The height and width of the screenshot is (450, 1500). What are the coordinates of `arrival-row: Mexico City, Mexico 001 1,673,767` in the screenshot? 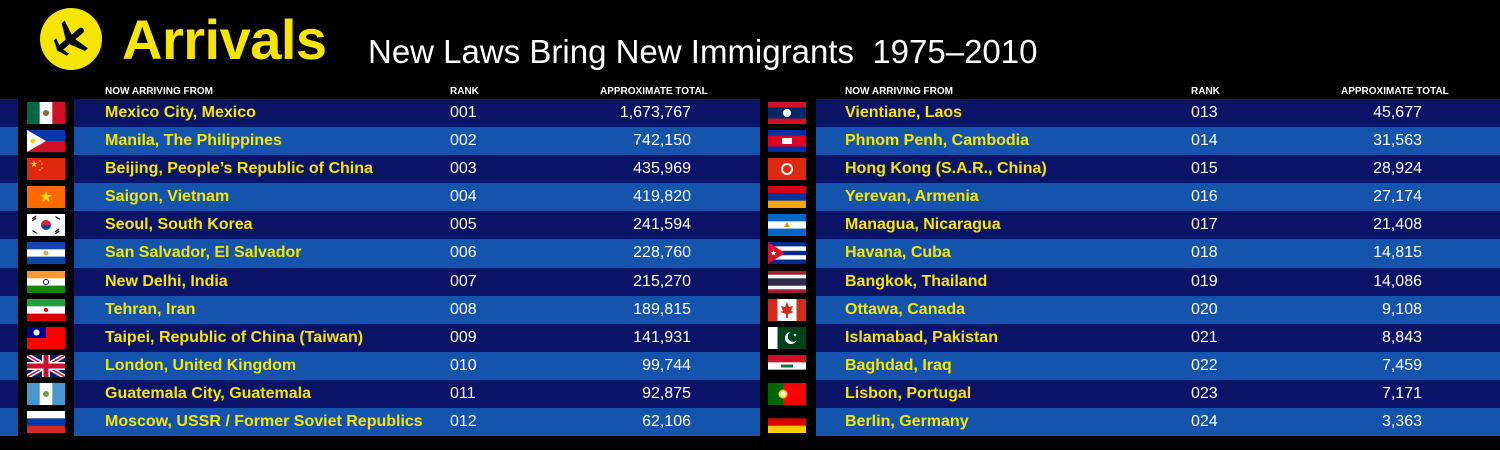 It's located at (380, 113).